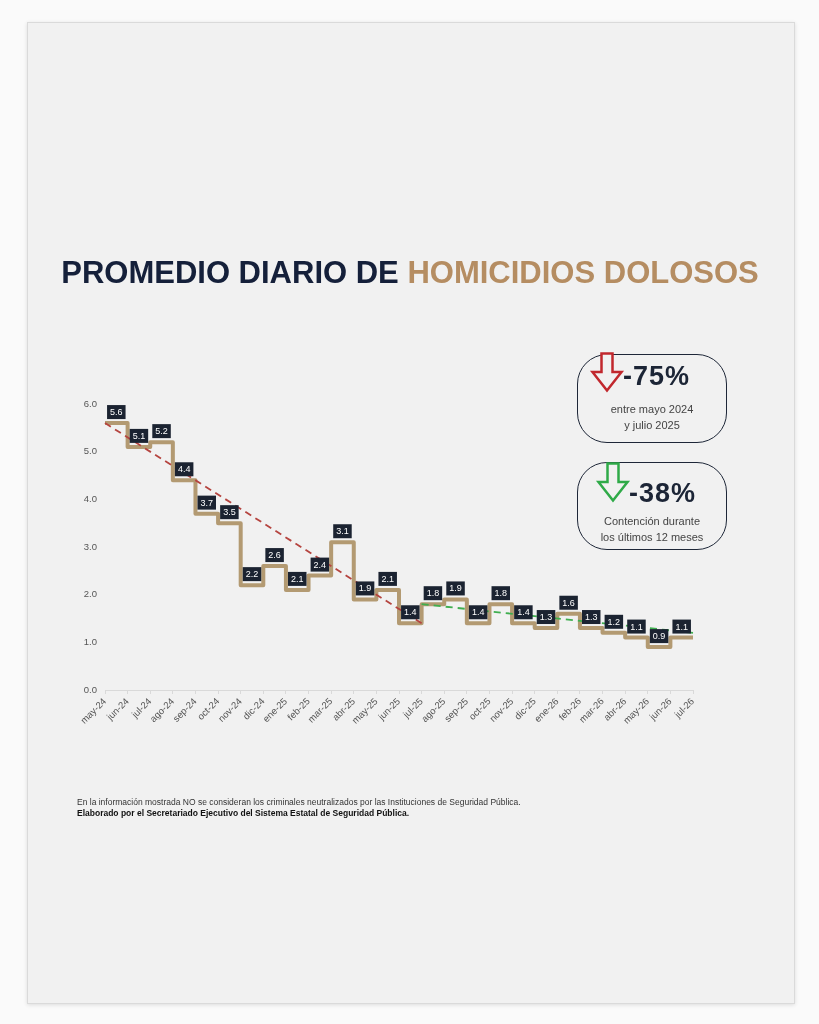 Image resolution: width=819 pixels, height=1024 pixels. What do you see at coordinates (652, 529) in the screenshot?
I see `annotation: Contención durante los últimos 12 meses` at bounding box center [652, 529].